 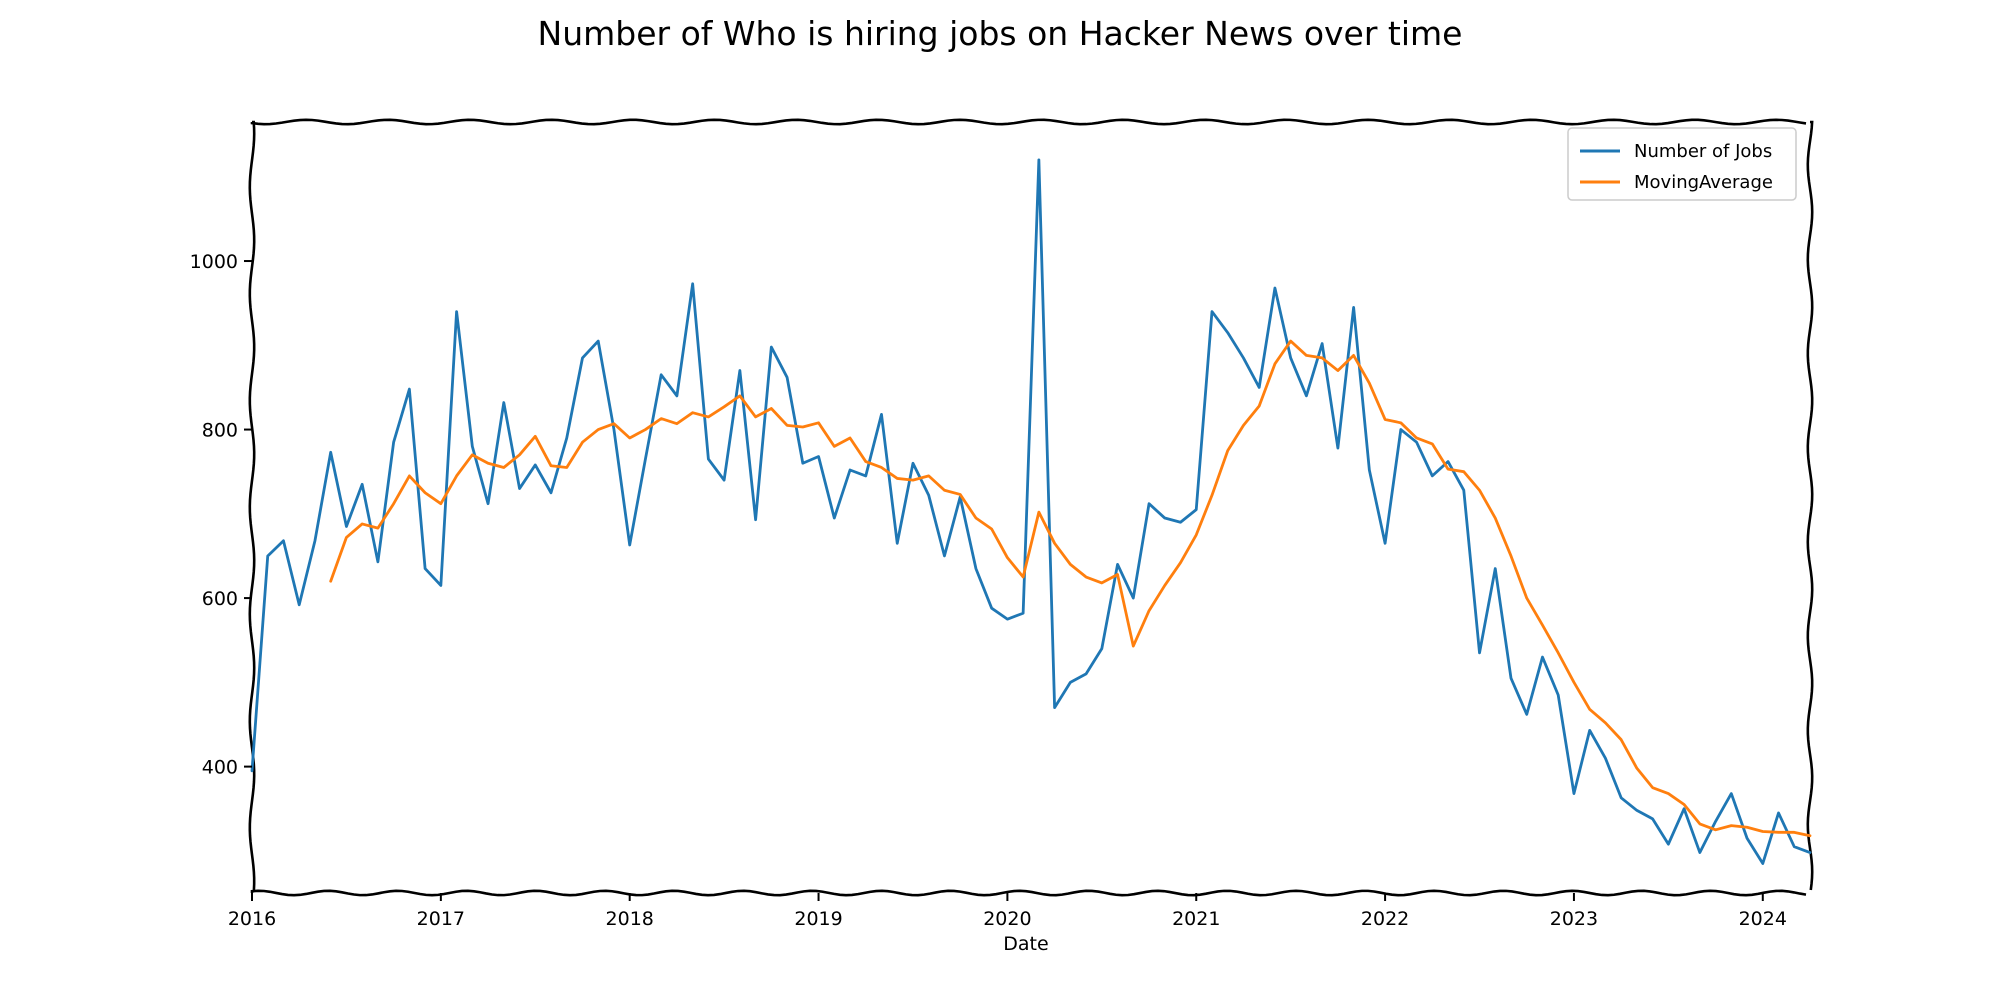 What do you see at coordinates (220, 599) in the screenshot?
I see `y-tick-label: 600` at bounding box center [220, 599].